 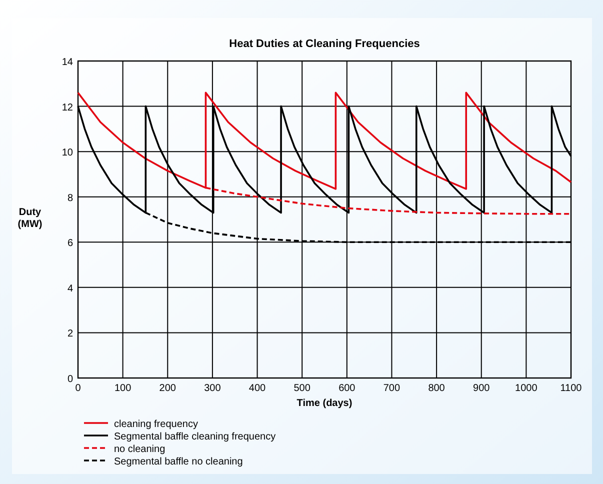 I want to click on x-tick-label: 700, so click(x=392, y=388).